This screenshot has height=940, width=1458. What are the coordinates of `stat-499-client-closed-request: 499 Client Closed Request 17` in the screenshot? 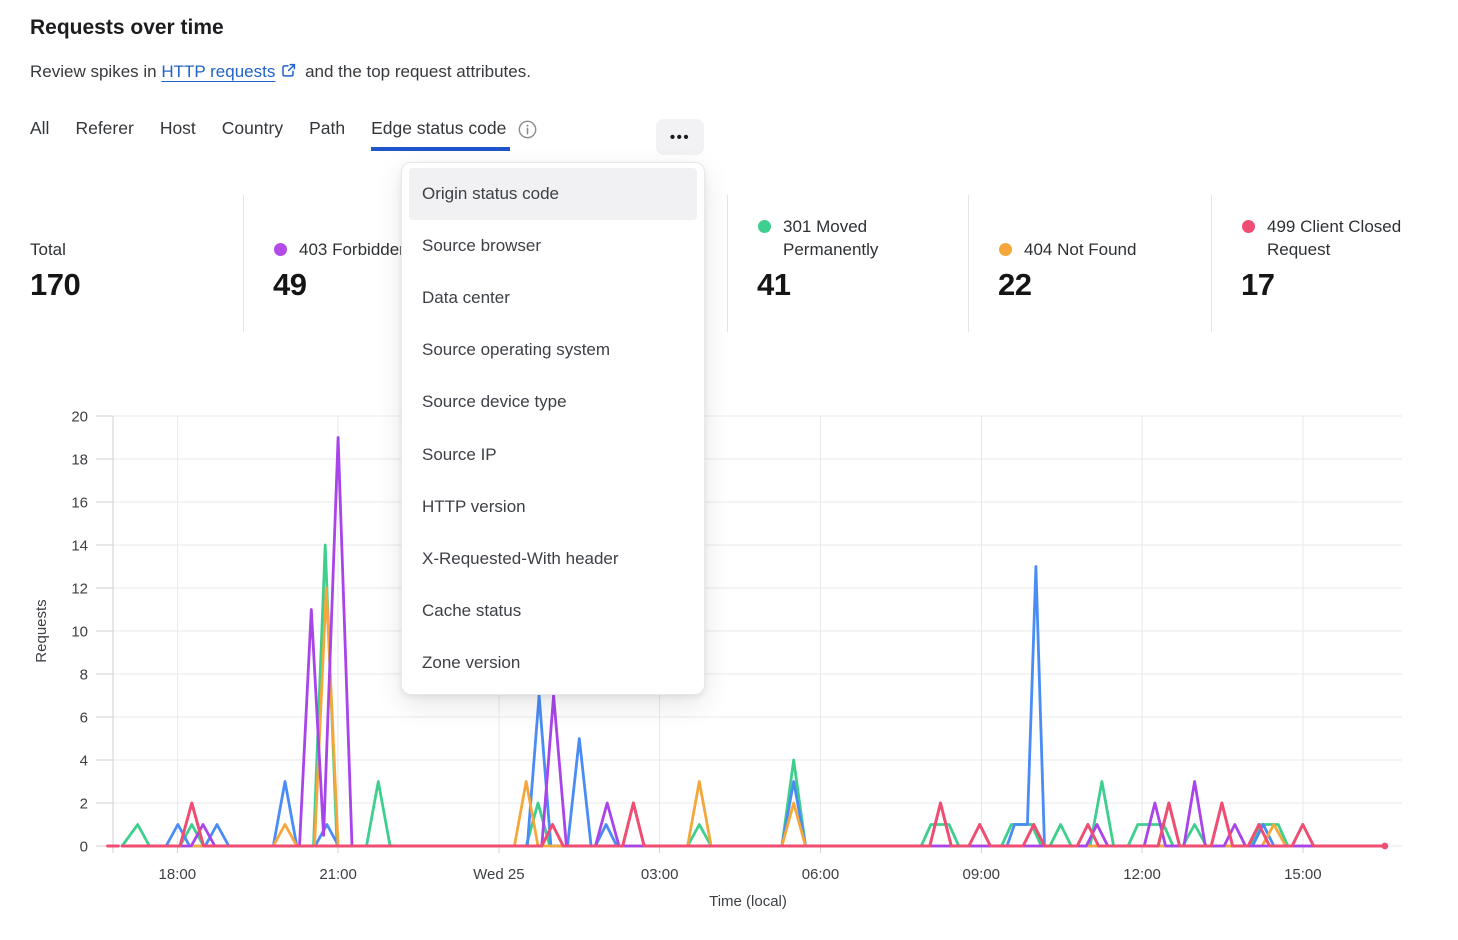 It's located at (1323, 264).